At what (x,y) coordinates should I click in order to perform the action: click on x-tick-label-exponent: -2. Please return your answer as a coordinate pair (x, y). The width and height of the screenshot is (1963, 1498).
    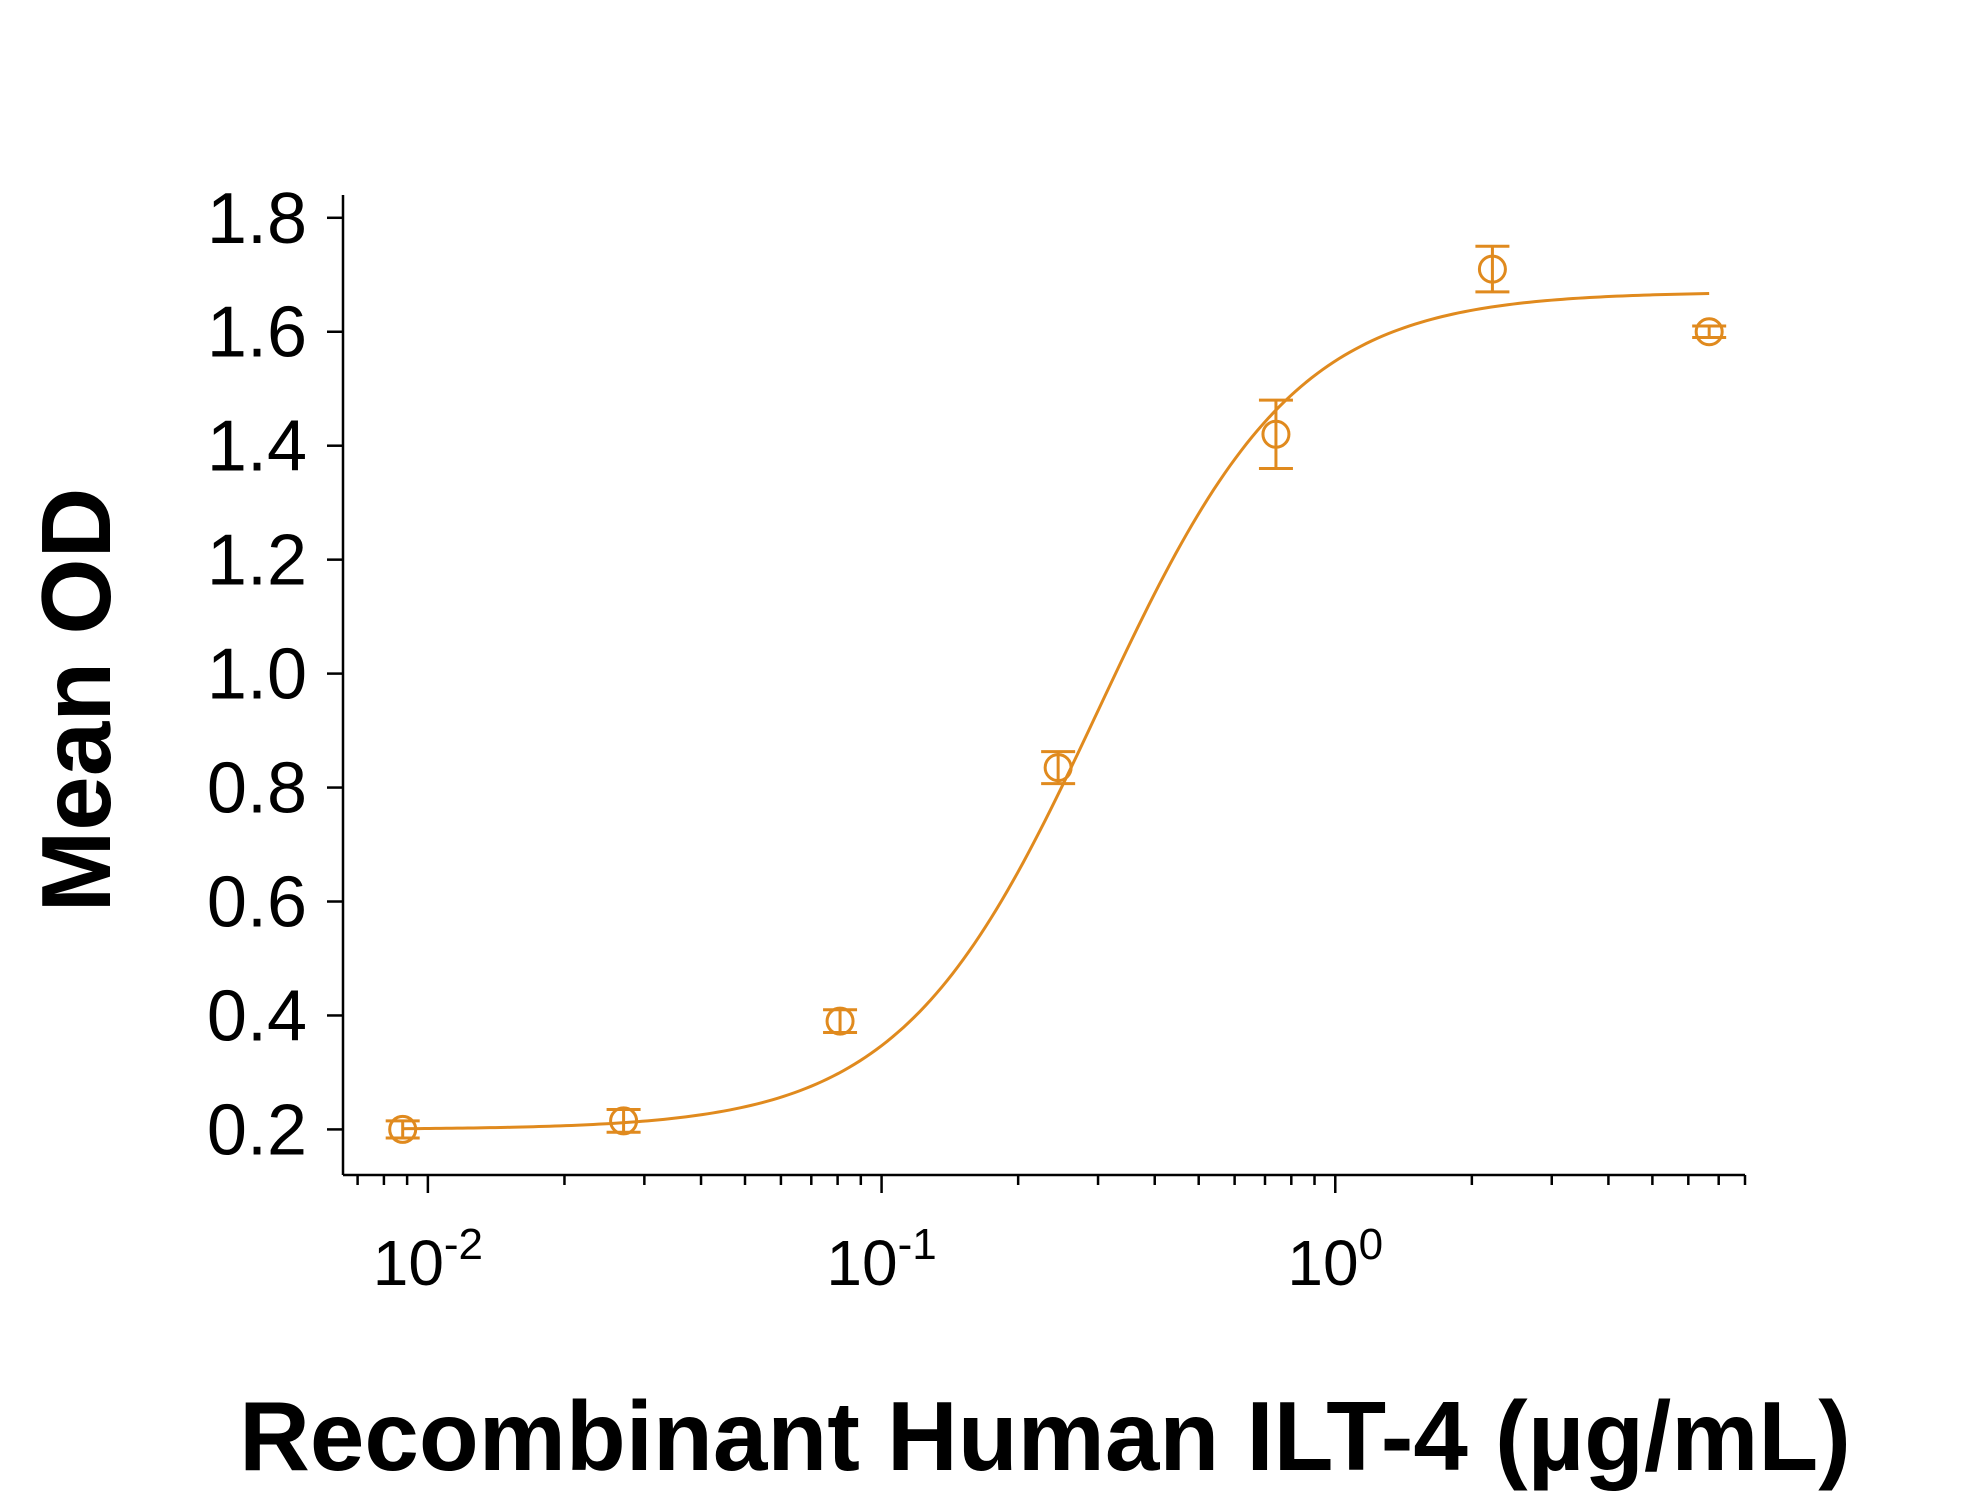
    Looking at the image, I should click on (463, 1244).